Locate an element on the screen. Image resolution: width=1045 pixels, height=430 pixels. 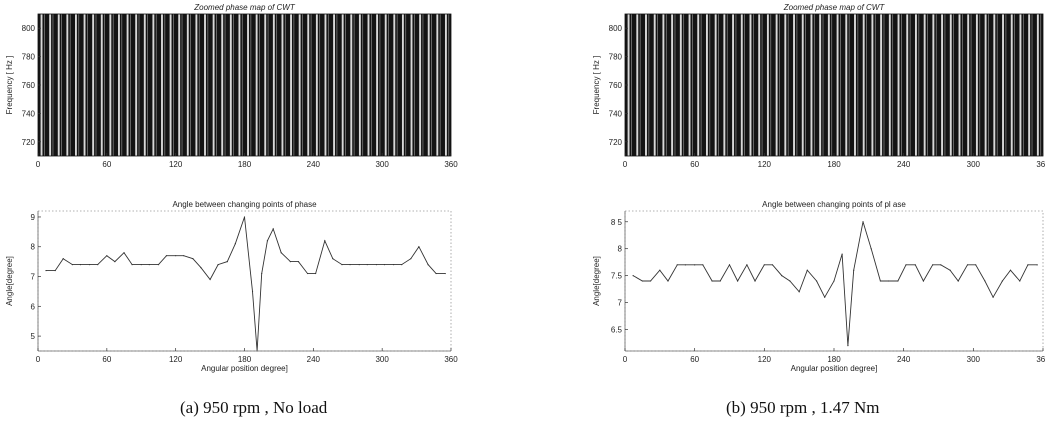
x-tick-label: 180 is located at coordinates (834, 164).